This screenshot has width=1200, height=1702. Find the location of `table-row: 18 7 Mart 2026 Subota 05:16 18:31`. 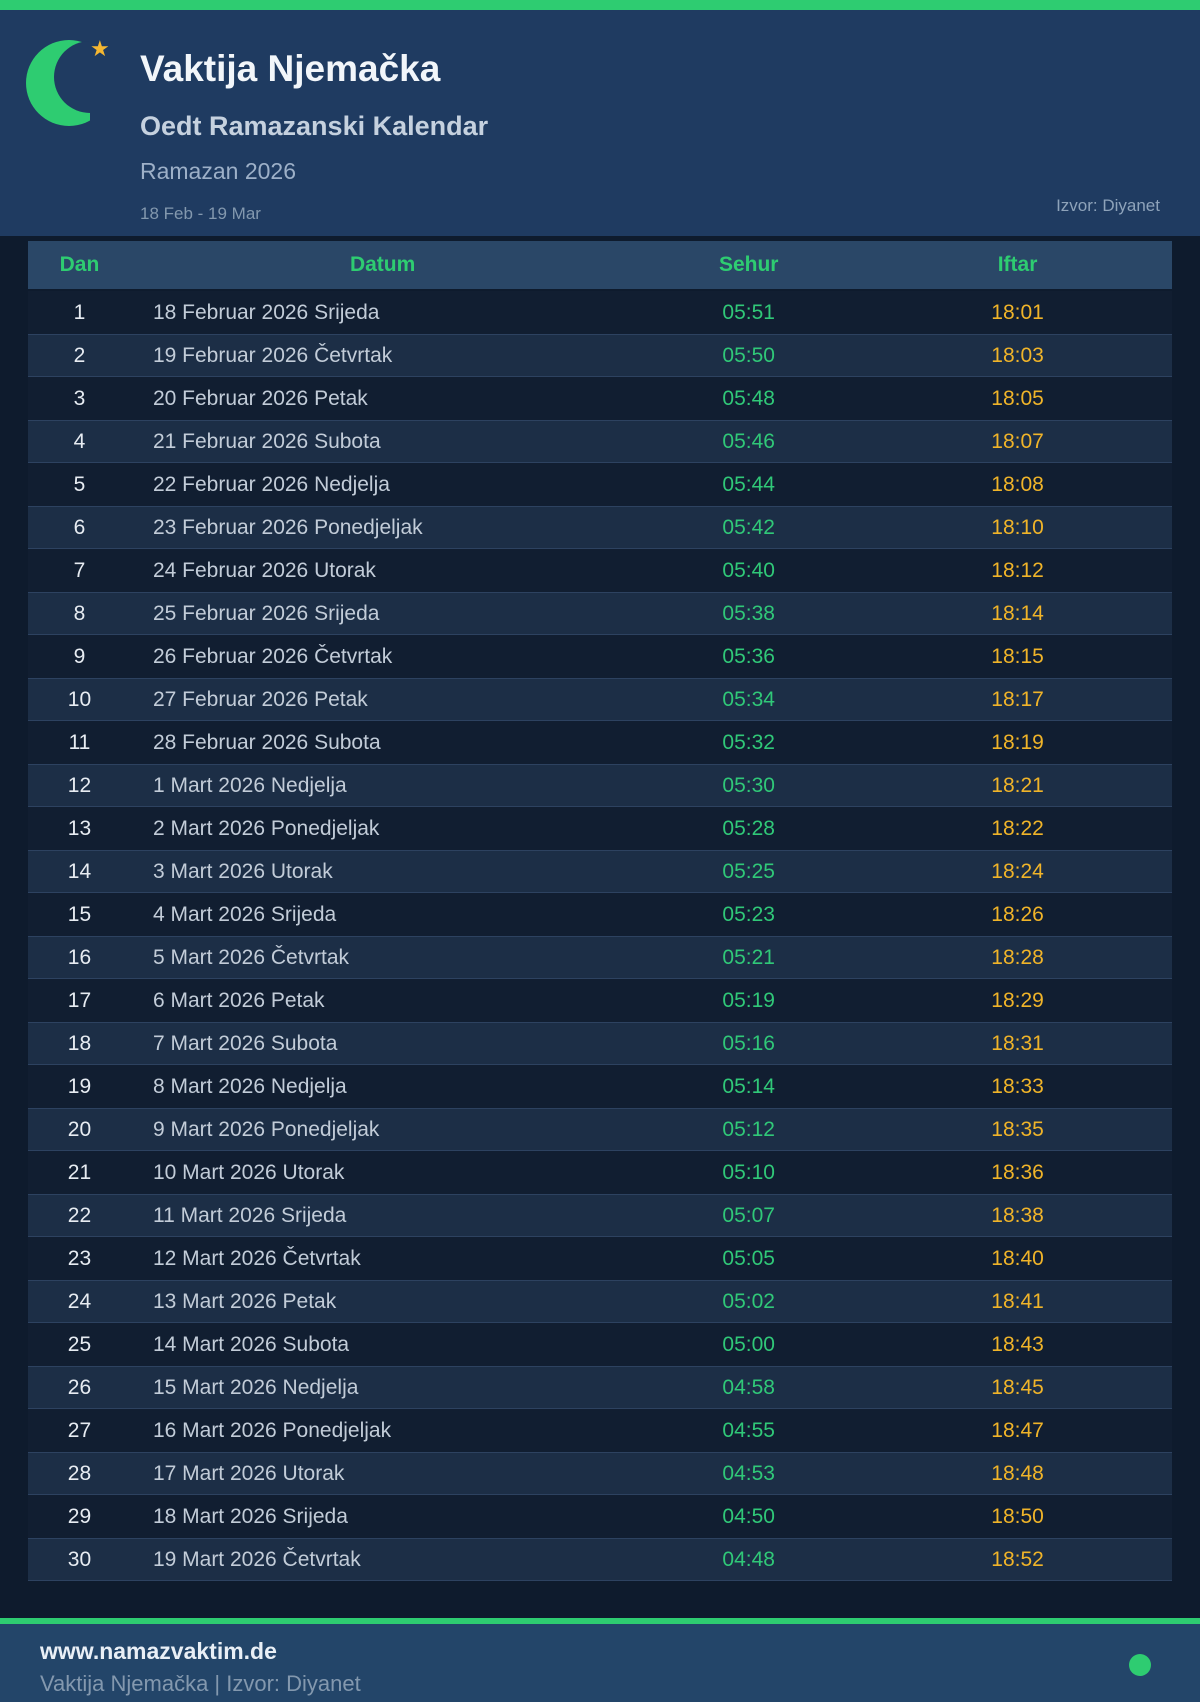

table-row: 18 7 Mart 2026 Subota 05:16 18:31 is located at coordinates (600, 1043).